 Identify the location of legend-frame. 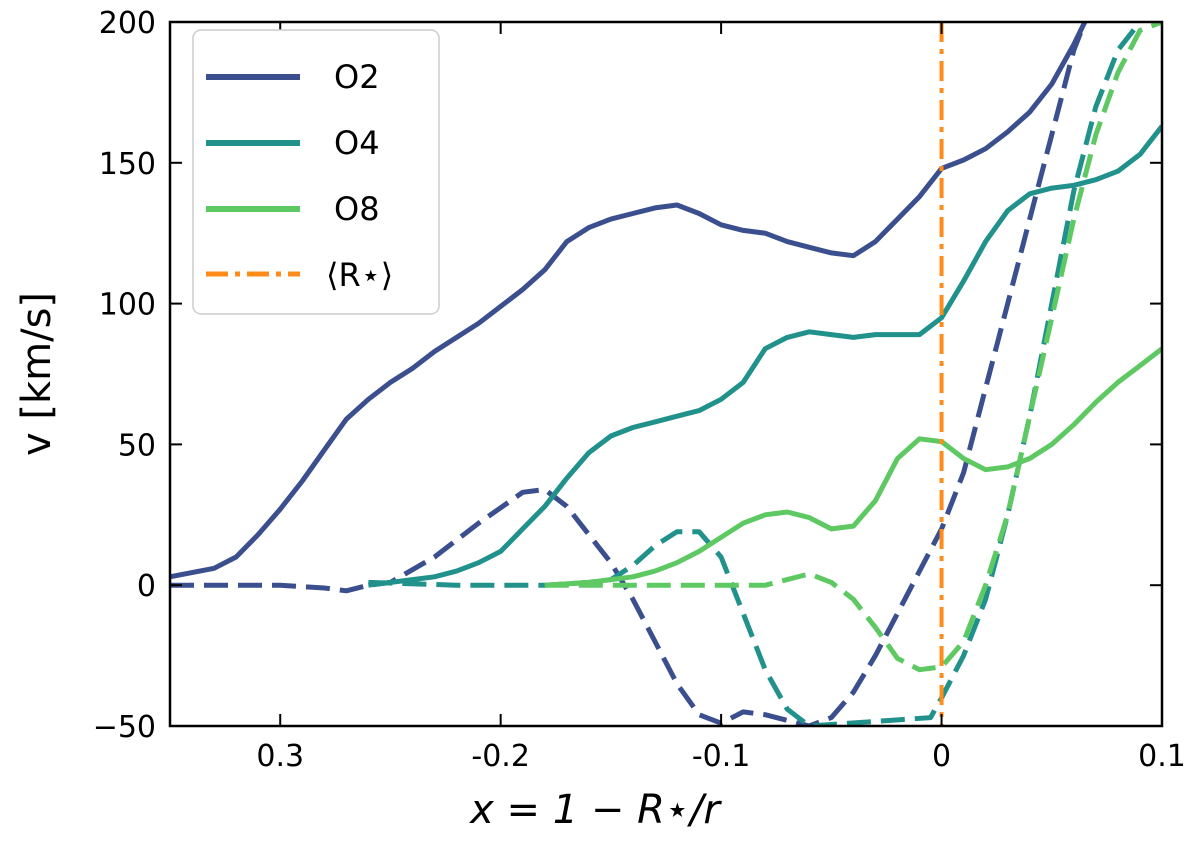
(316, 172).